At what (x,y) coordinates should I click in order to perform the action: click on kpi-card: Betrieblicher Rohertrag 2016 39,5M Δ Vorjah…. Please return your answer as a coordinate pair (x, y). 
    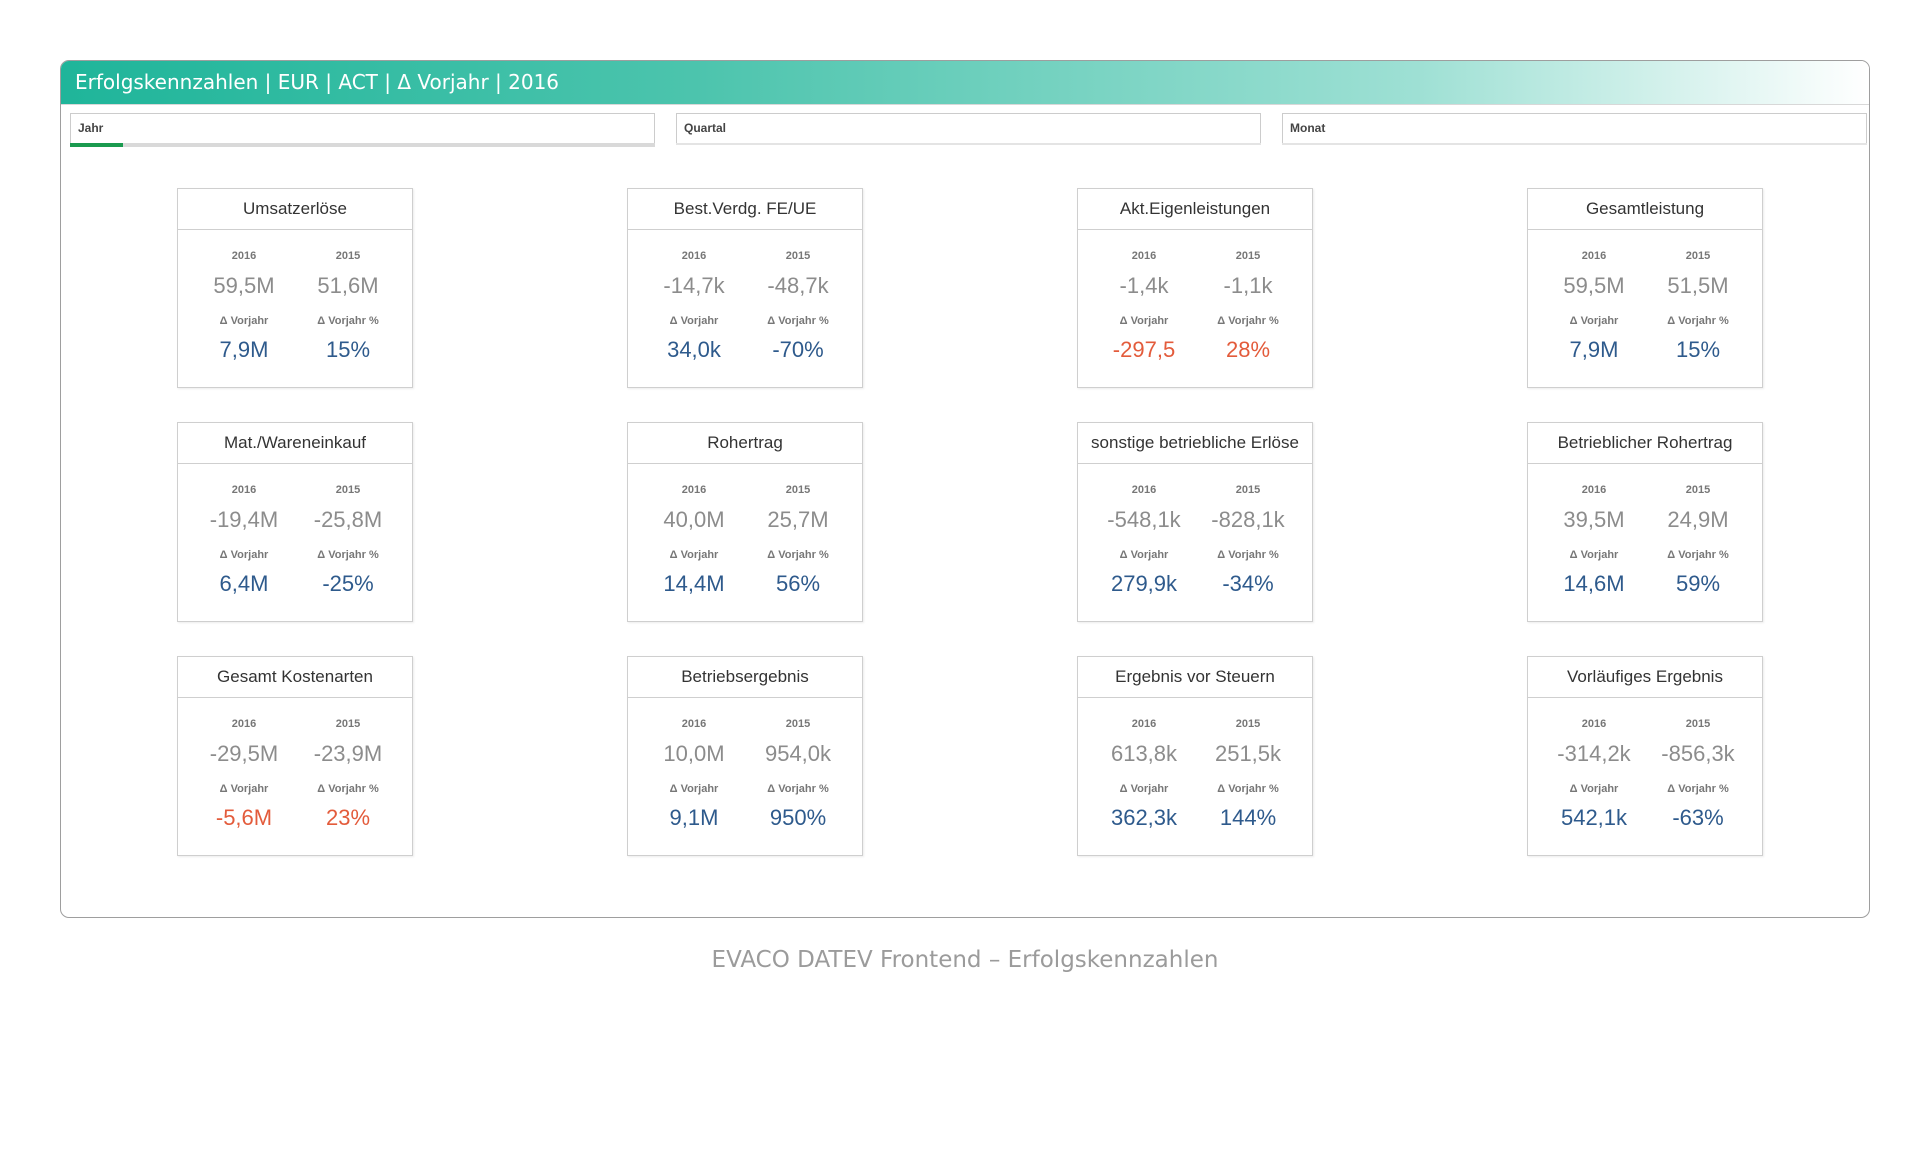
    Looking at the image, I should click on (1645, 522).